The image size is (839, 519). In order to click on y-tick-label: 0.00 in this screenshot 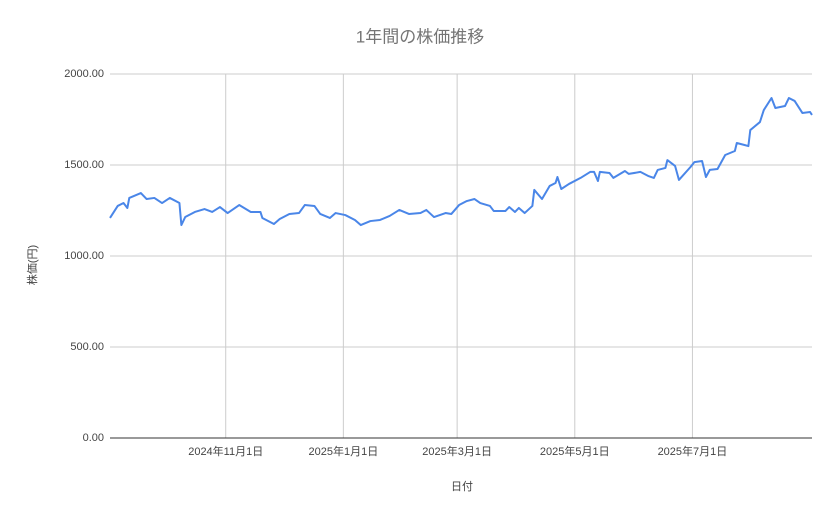, I will do `click(93, 438)`.